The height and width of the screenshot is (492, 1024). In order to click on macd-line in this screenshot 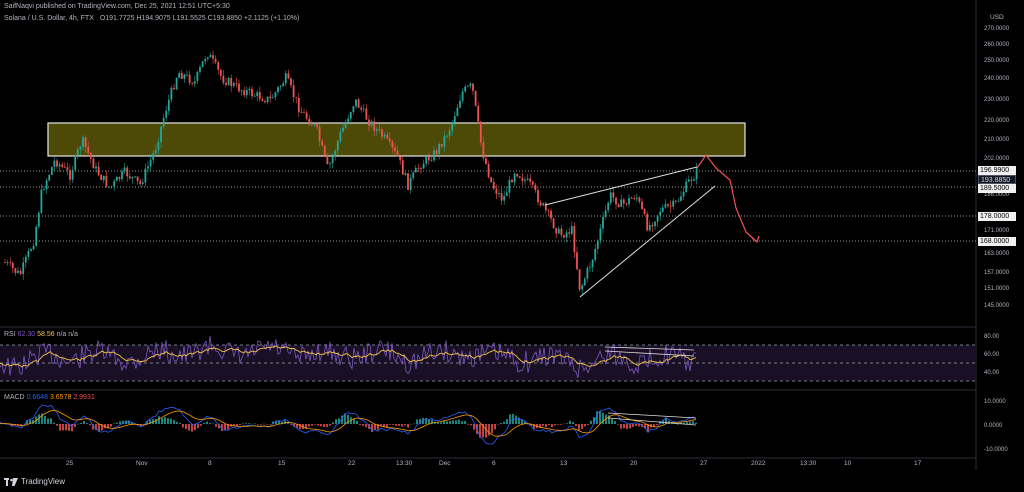, I will do `click(348, 424)`.